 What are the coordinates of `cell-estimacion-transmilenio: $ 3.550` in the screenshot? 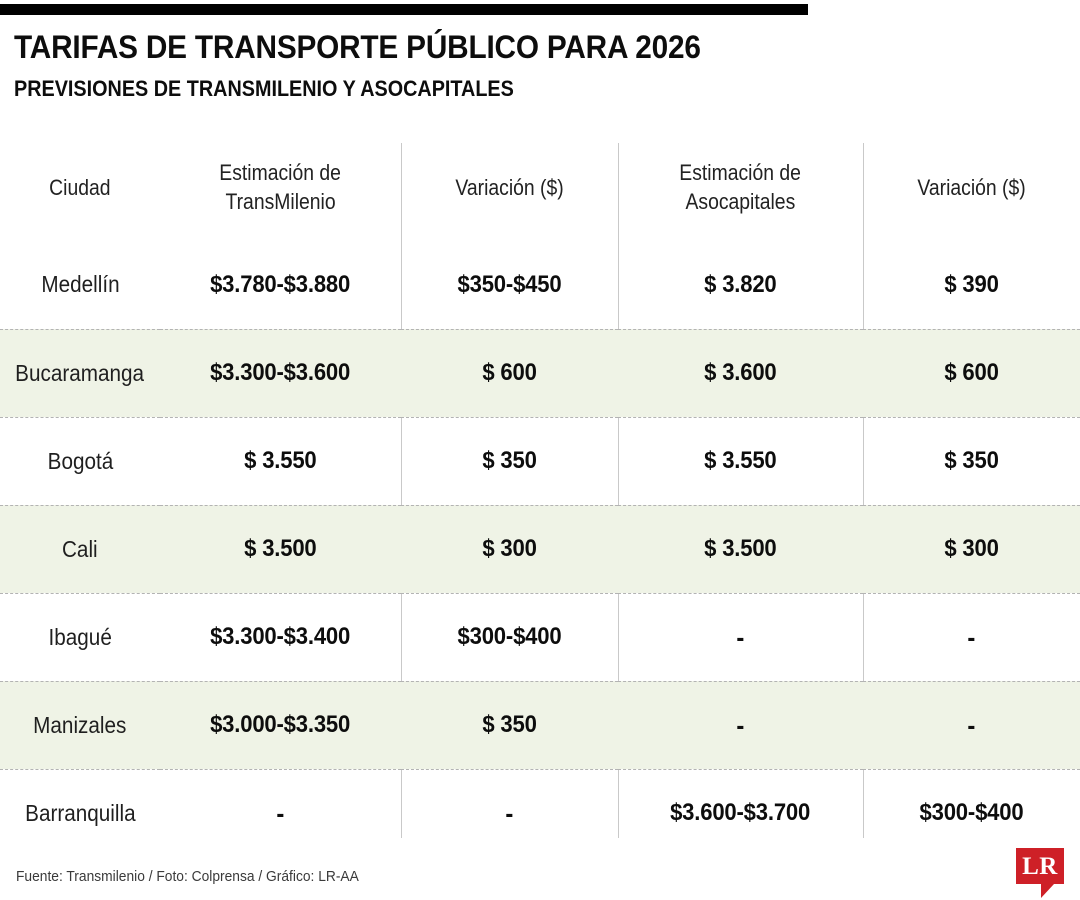 It's located at (280, 460).